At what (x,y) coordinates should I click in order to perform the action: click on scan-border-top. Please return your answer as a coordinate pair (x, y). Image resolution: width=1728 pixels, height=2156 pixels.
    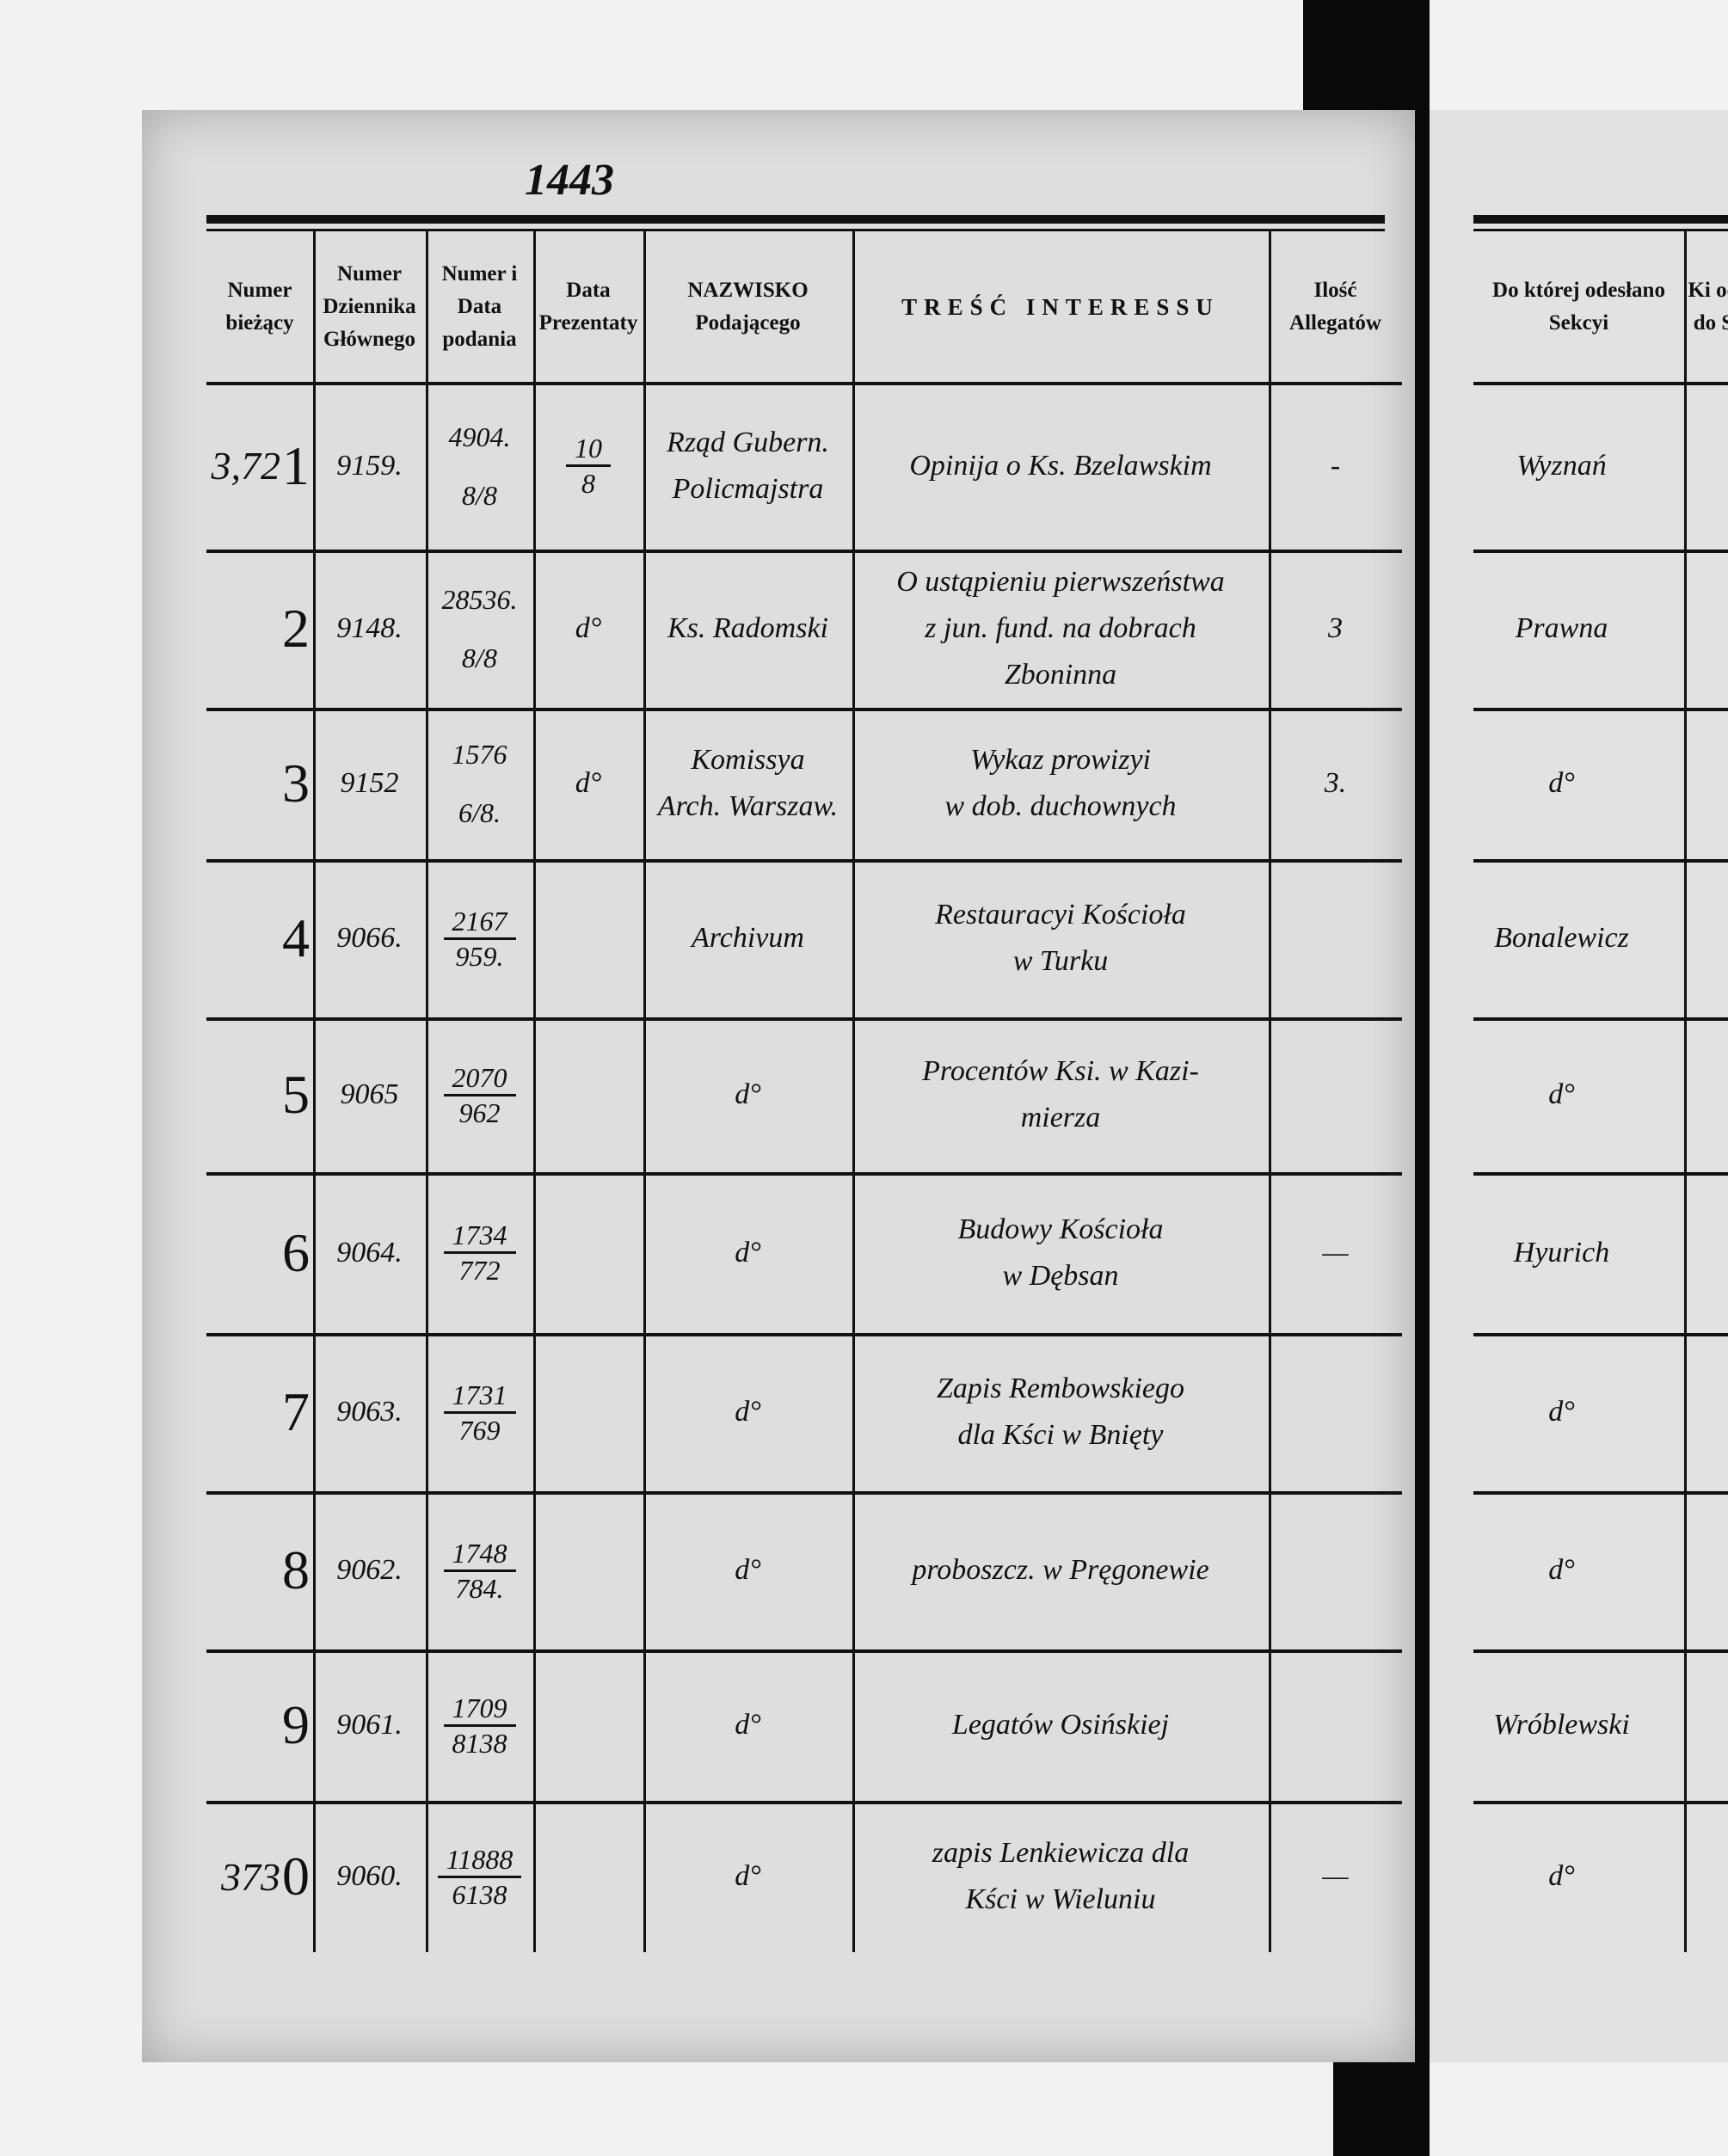
    Looking at the image, I should click on (1363, 55).